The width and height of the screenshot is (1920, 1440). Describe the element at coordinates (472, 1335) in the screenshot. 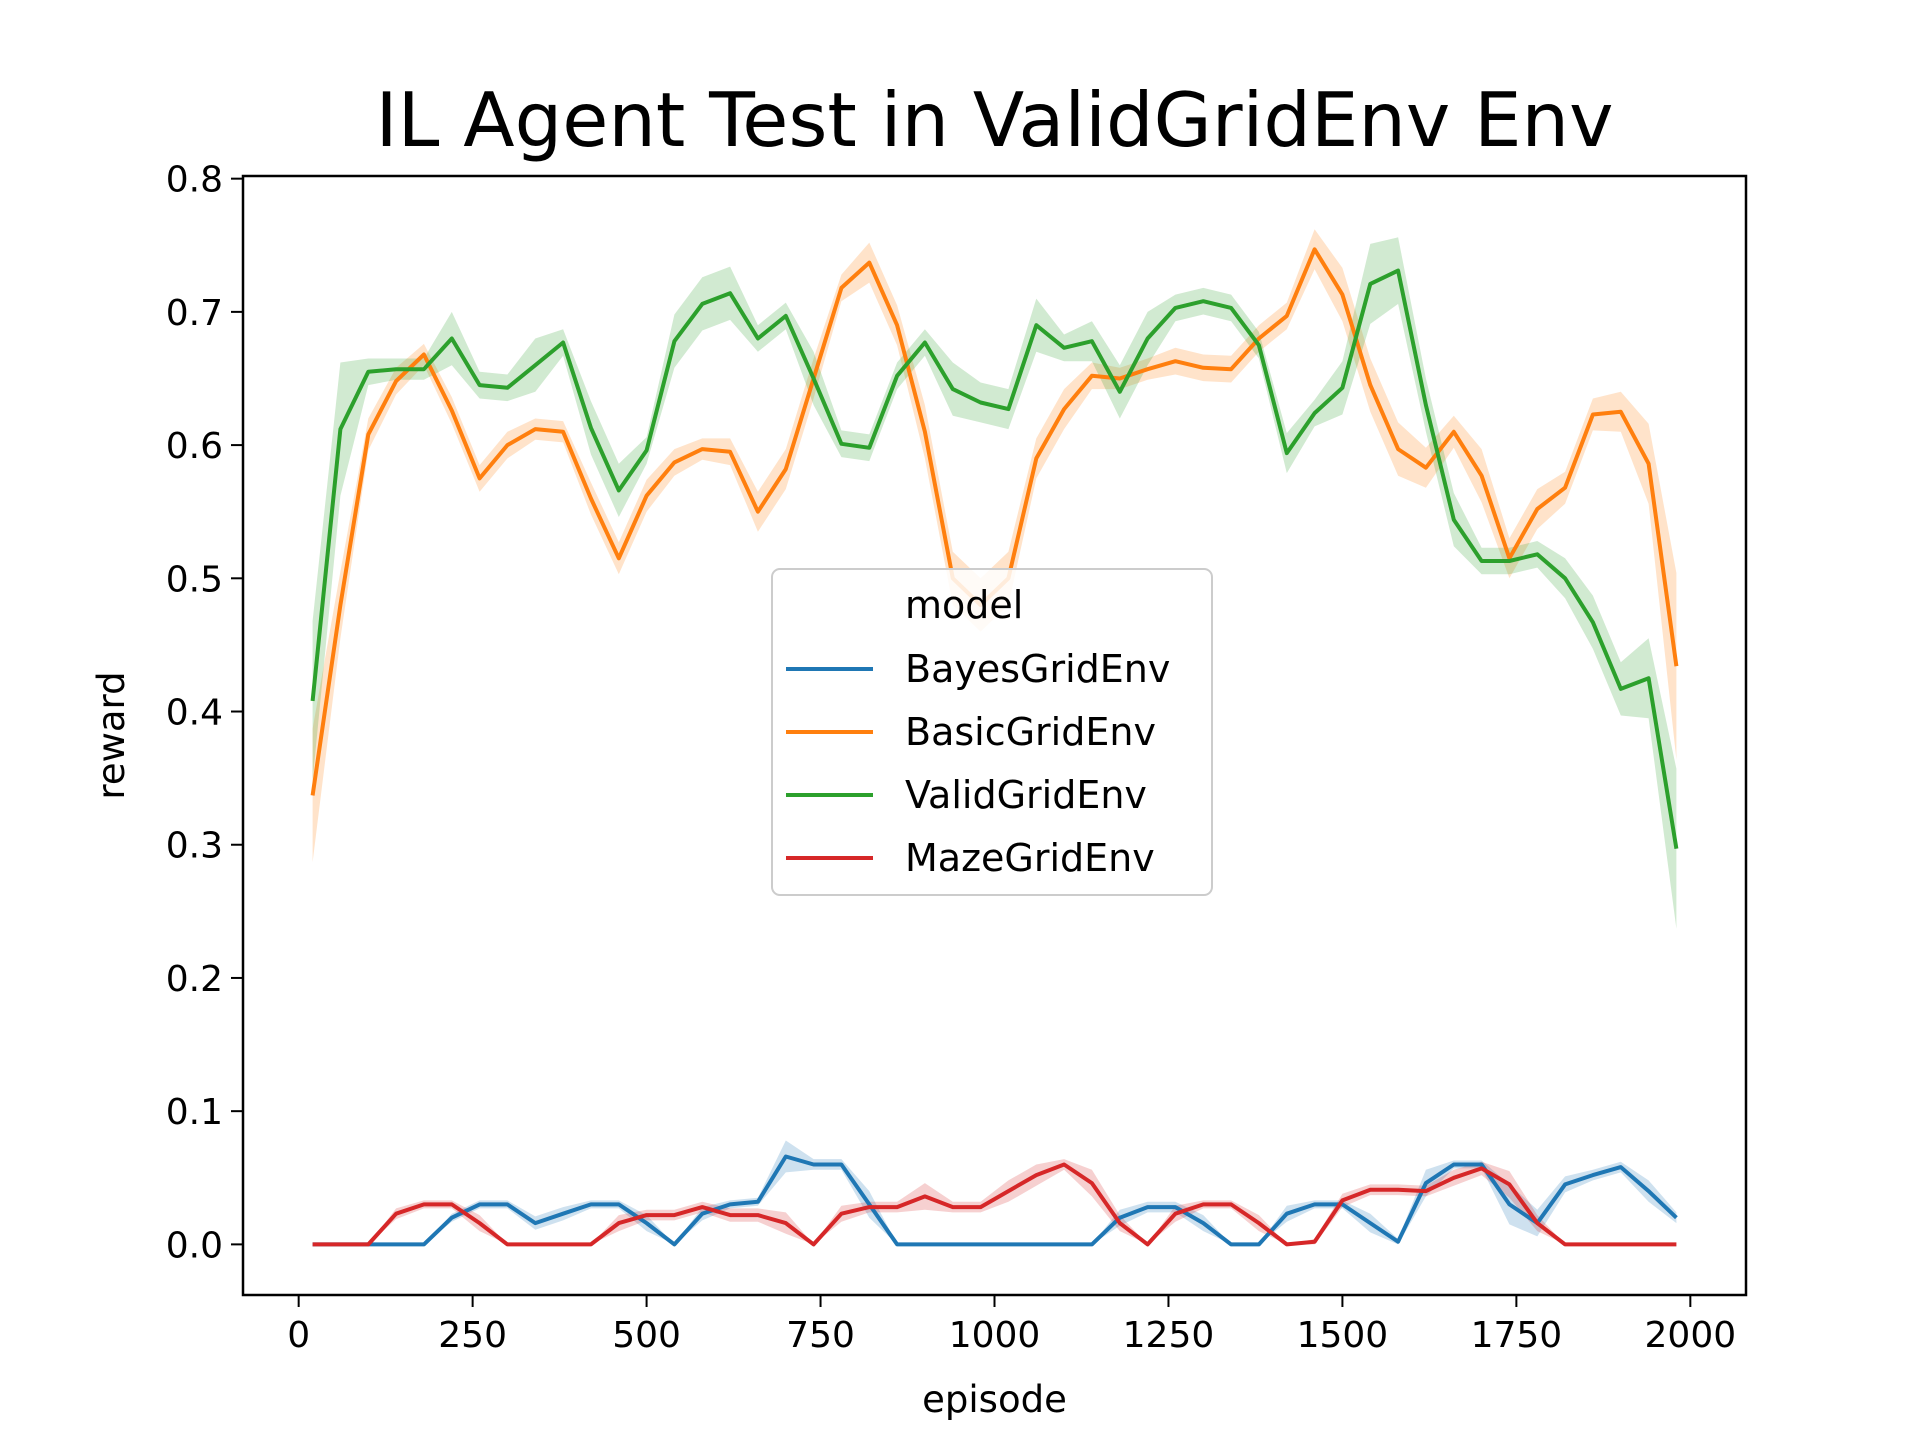

I see `x-tick-label: 250` at that location.